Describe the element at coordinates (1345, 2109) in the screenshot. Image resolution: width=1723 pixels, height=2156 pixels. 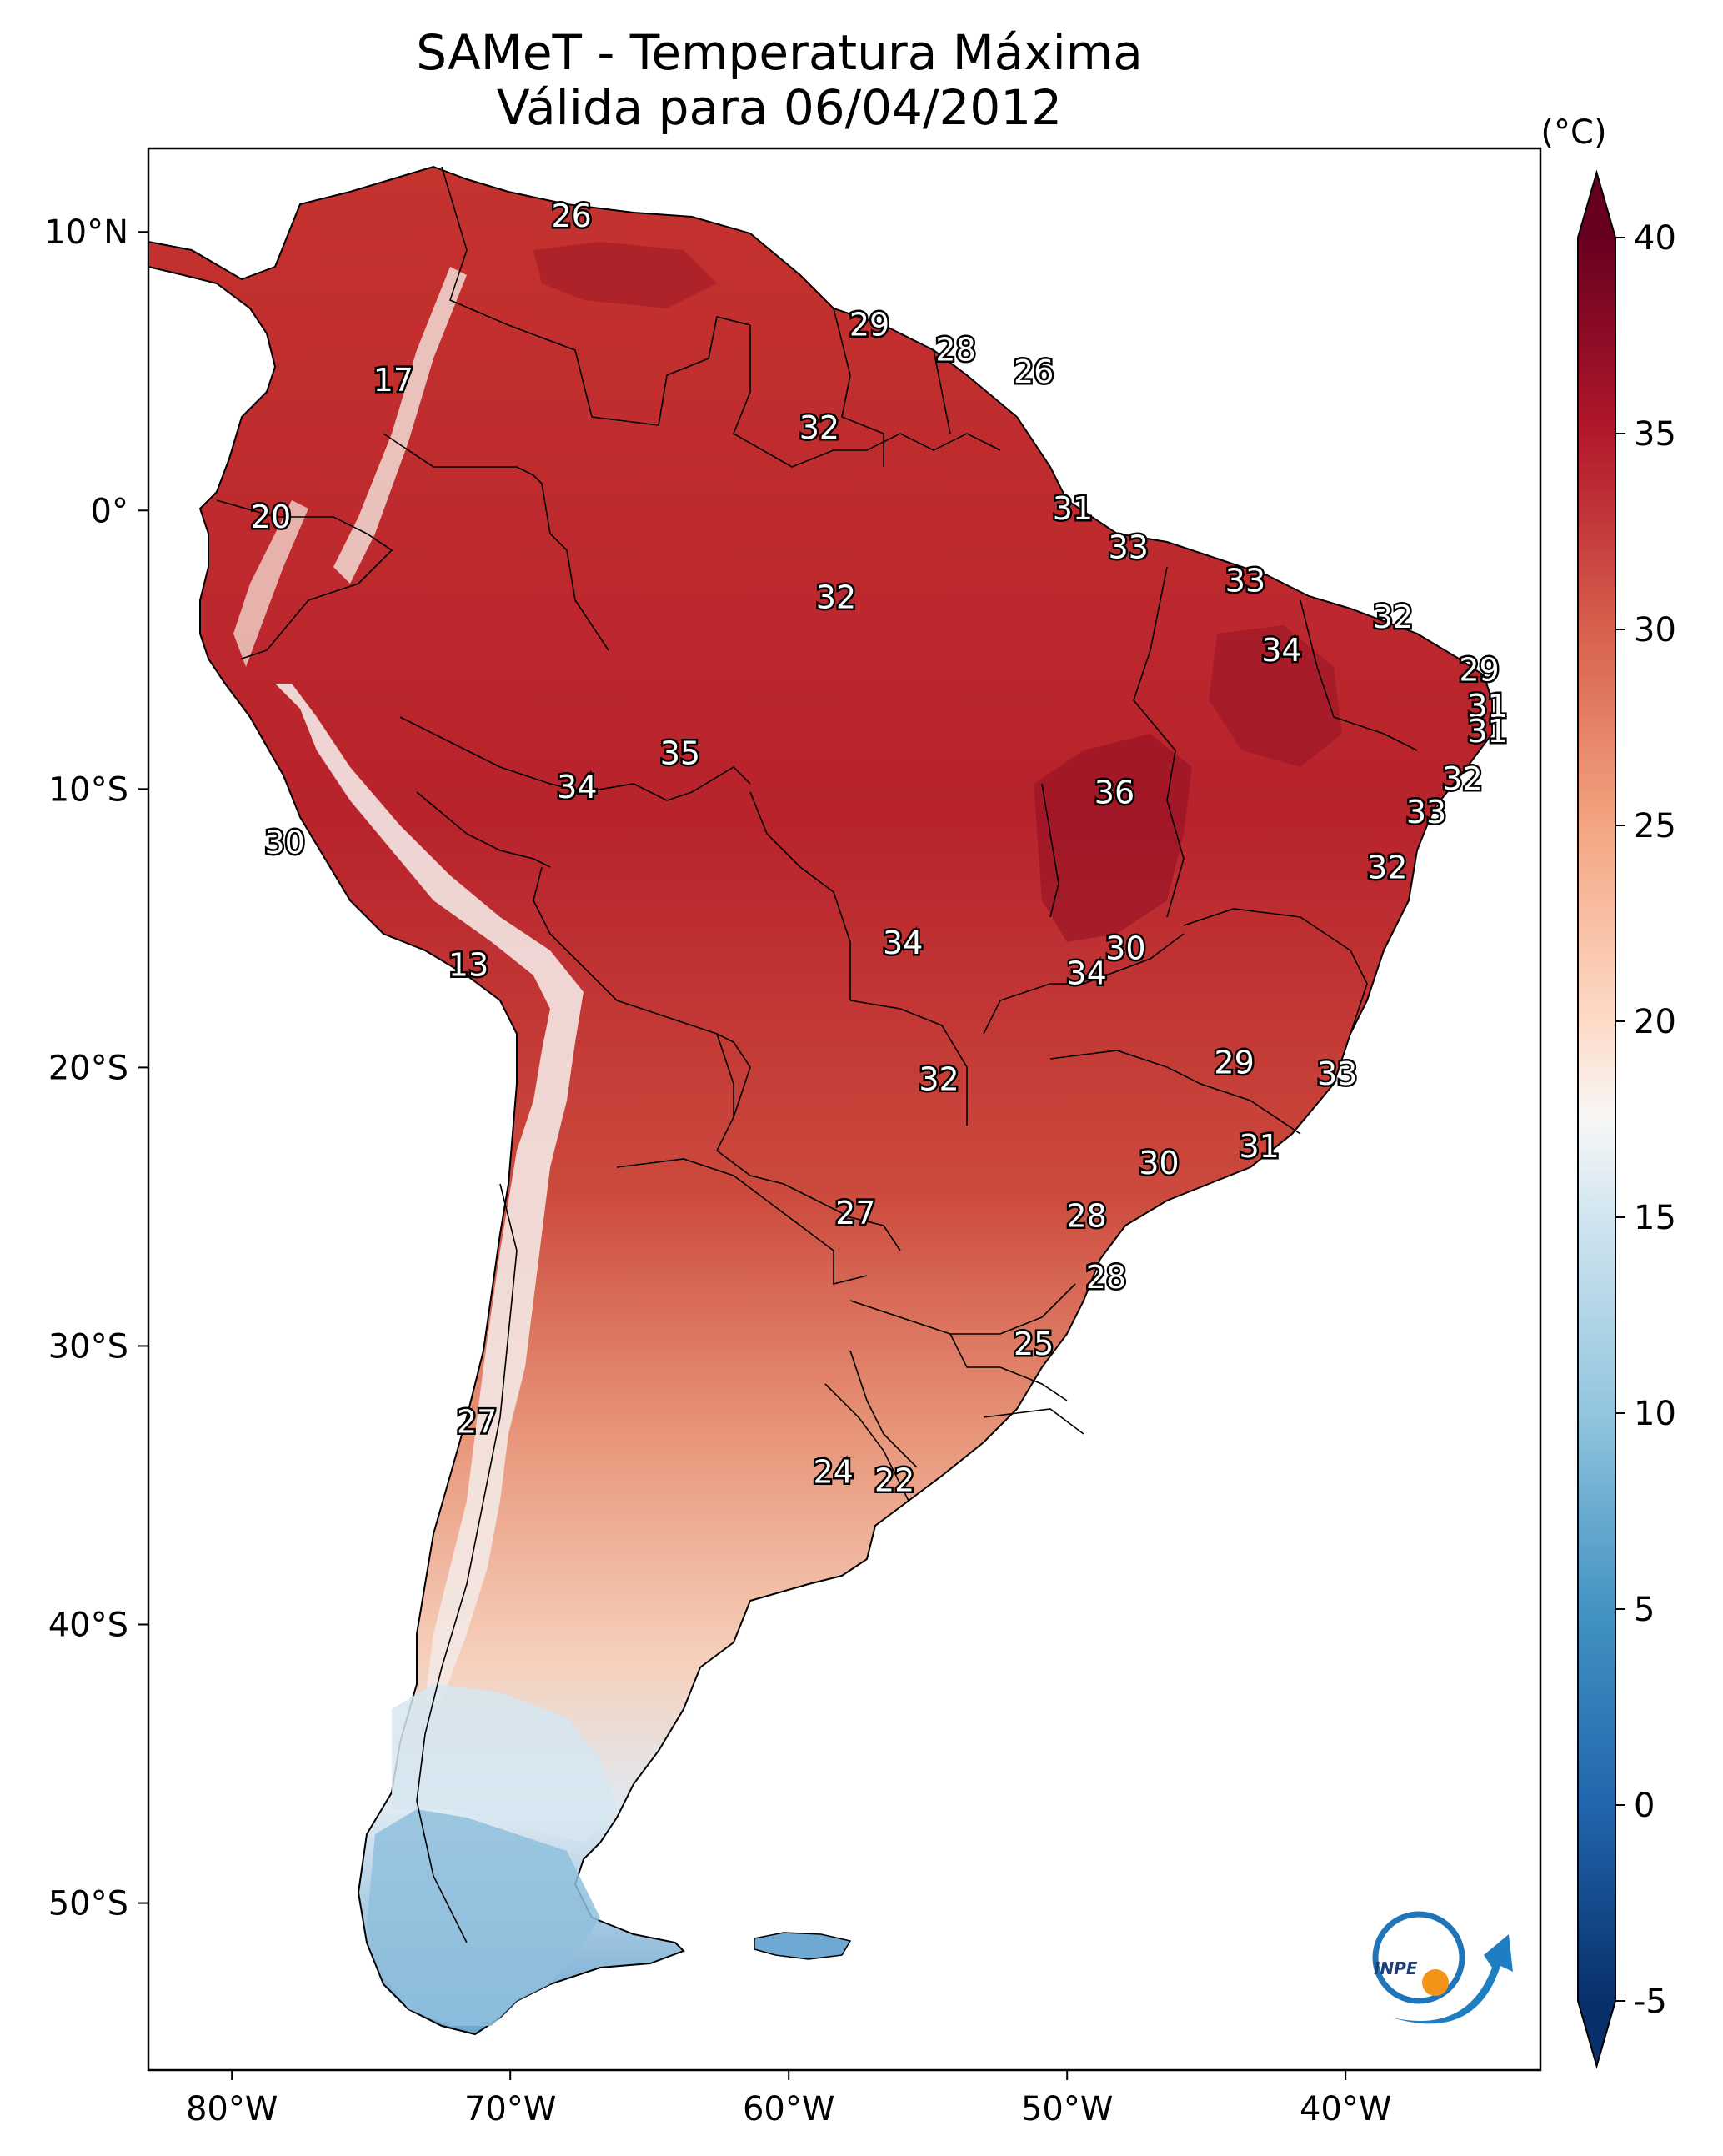
I see `lon-tick-label: 40°W` at that location.